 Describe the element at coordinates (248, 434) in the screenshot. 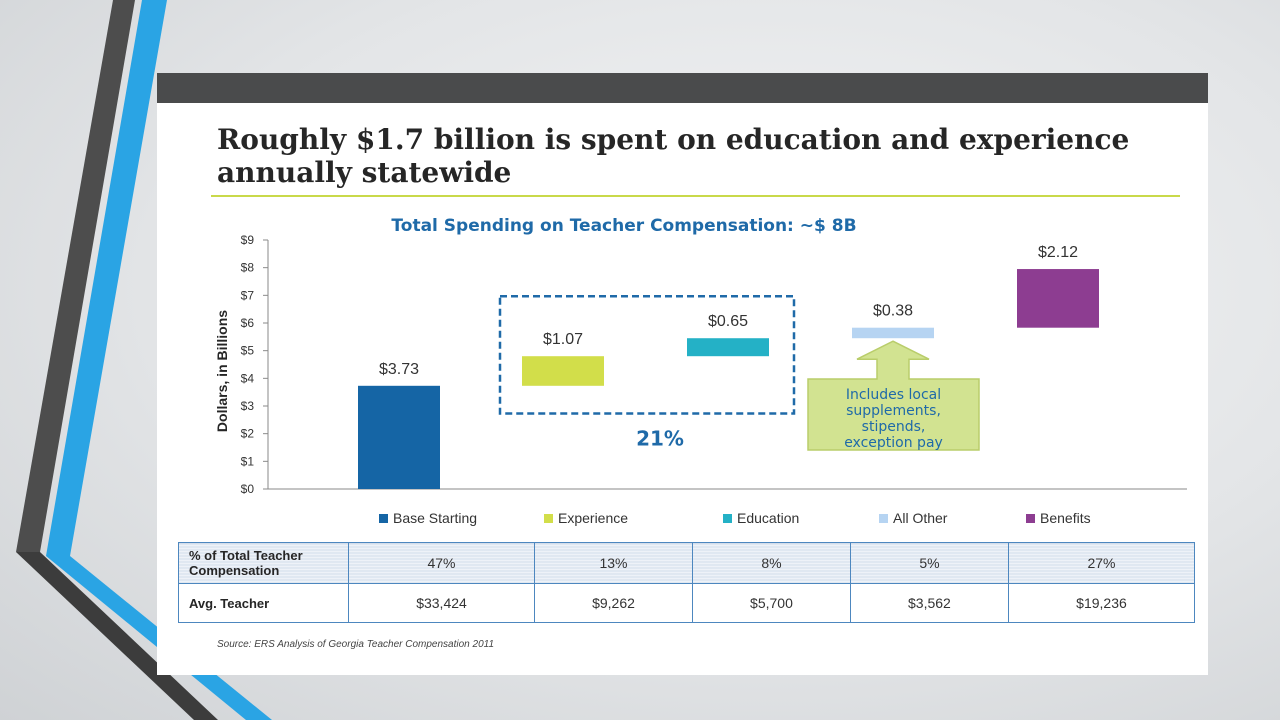

I see `y-tick-label: $2` at that location.